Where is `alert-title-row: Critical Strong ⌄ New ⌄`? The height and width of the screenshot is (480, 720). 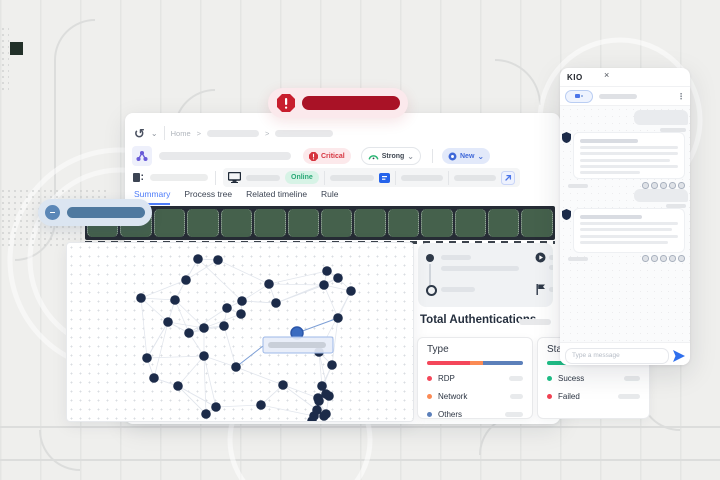
alert-title-row: Critical Strong ⌄ New ⌄ is located at coordinates (311, 156).